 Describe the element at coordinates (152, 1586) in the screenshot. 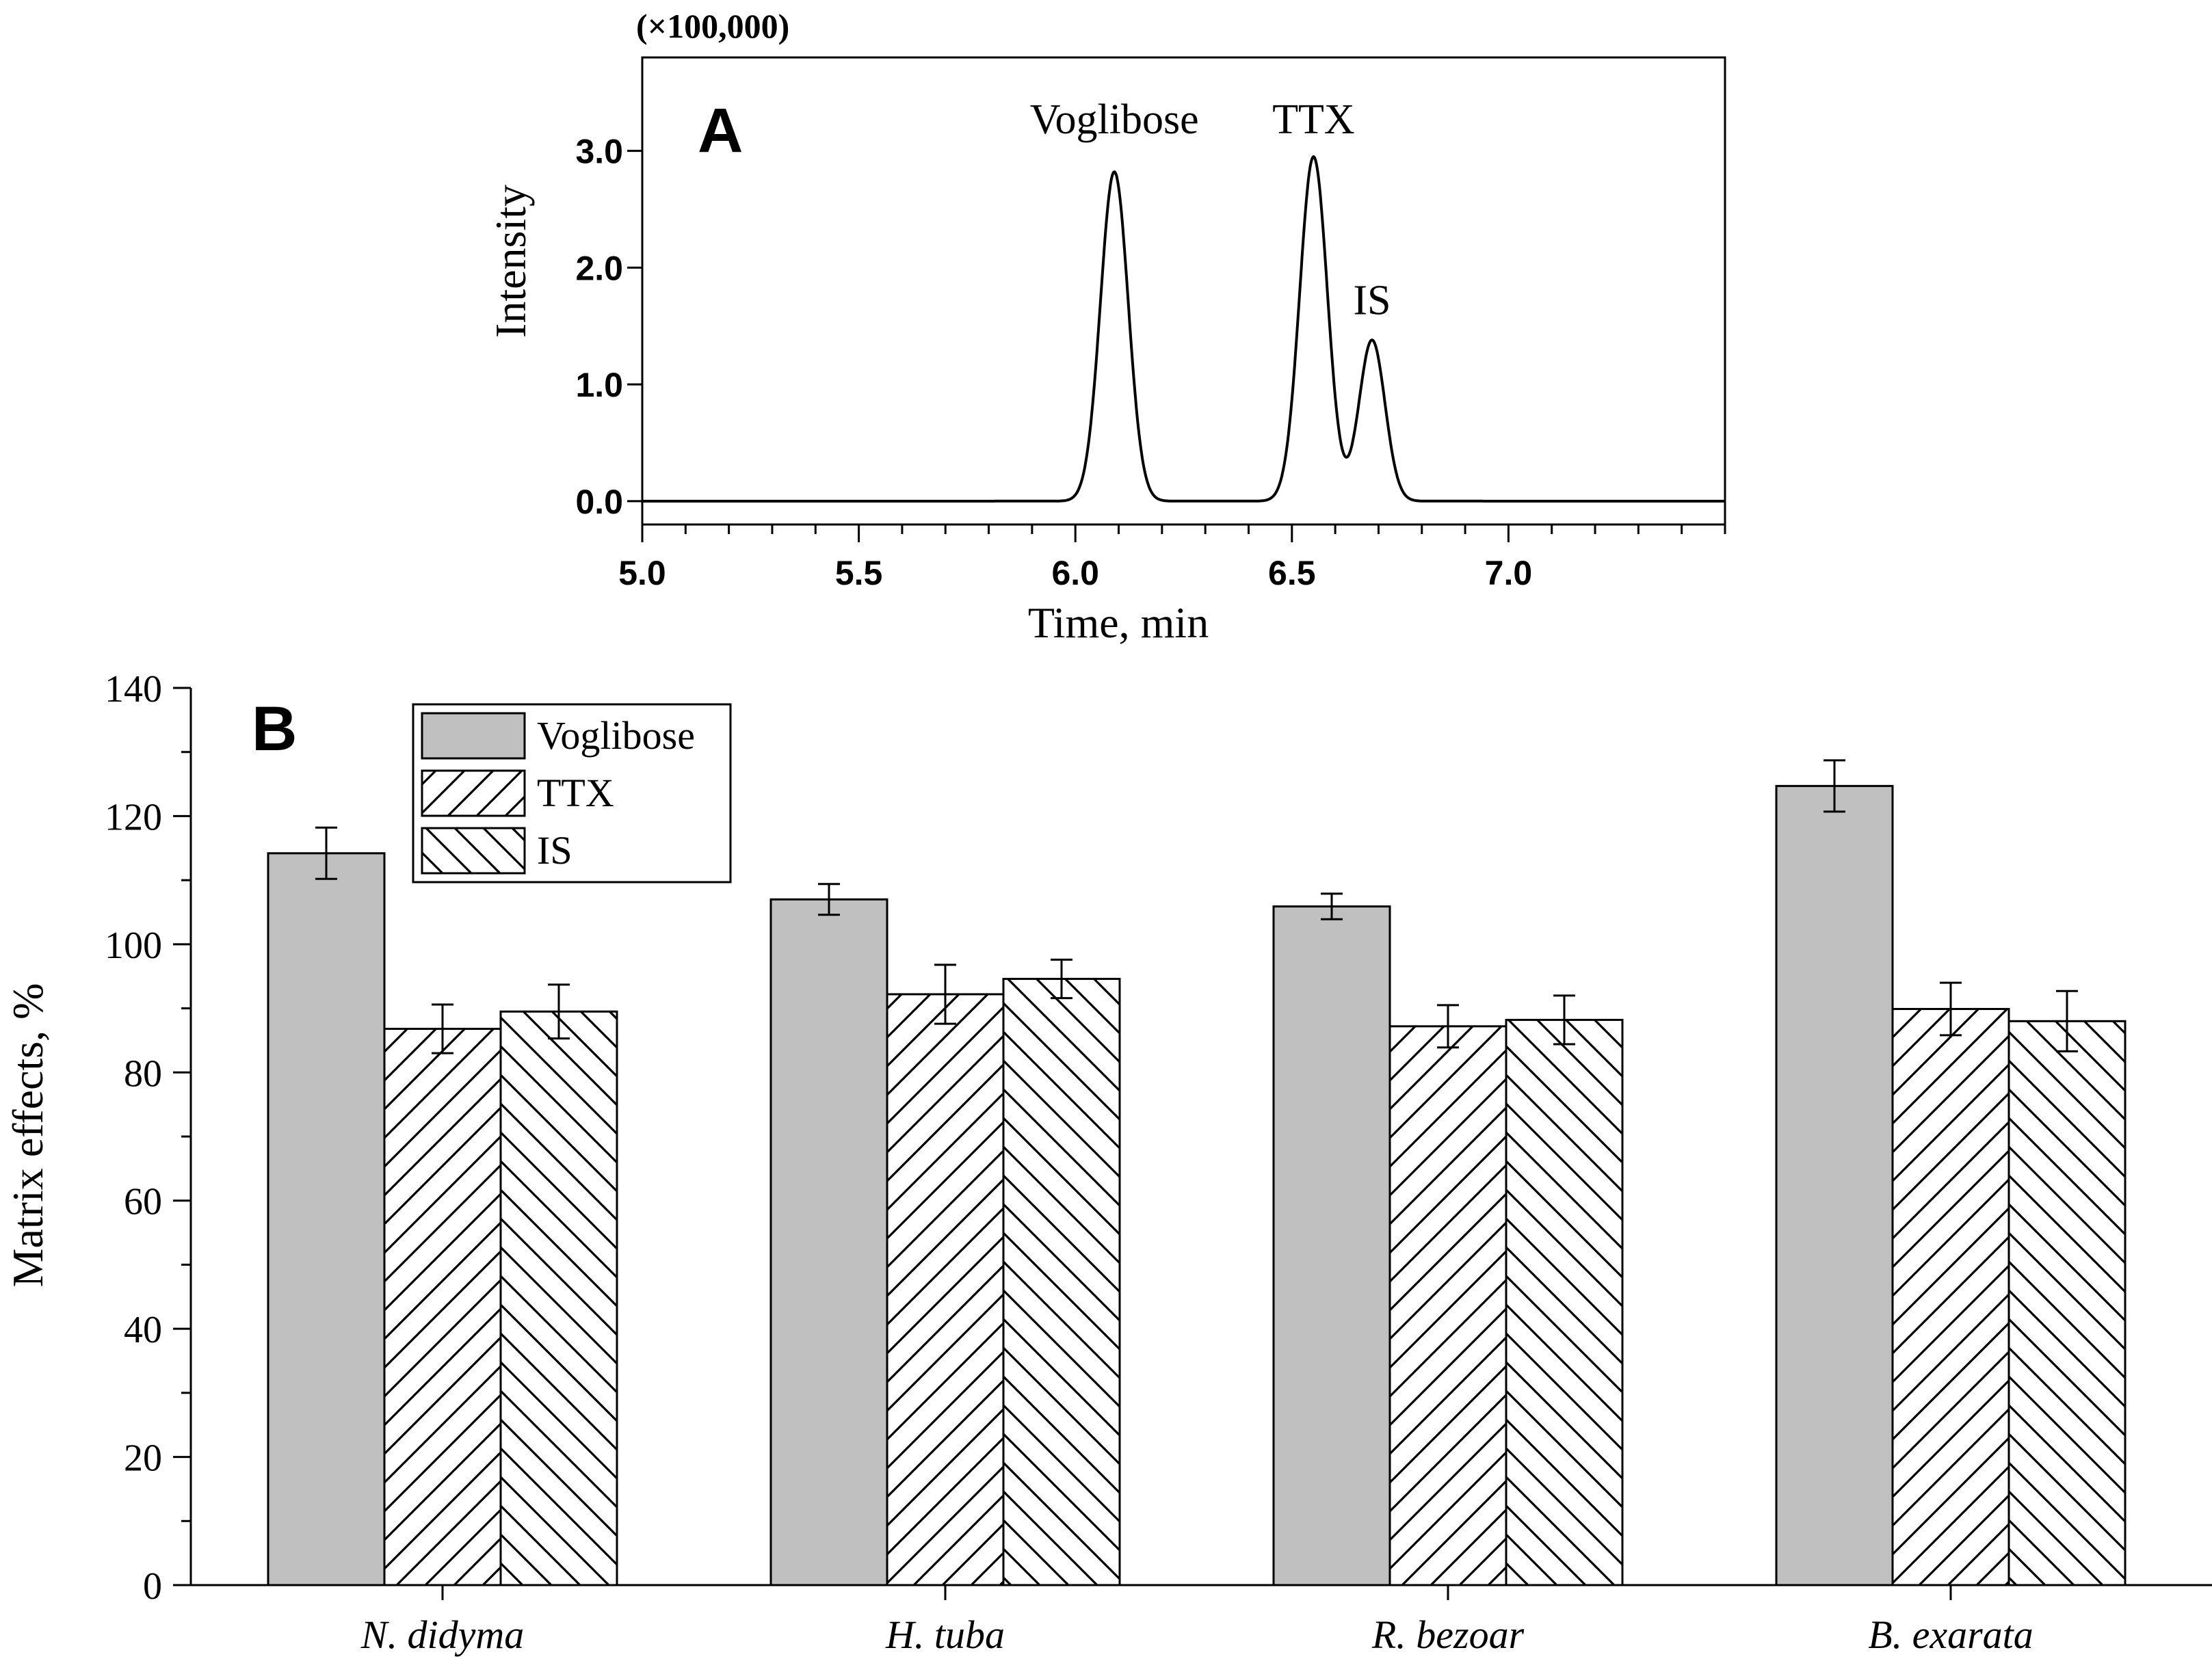

I see `bar-y-tick-label: 0` at that location.